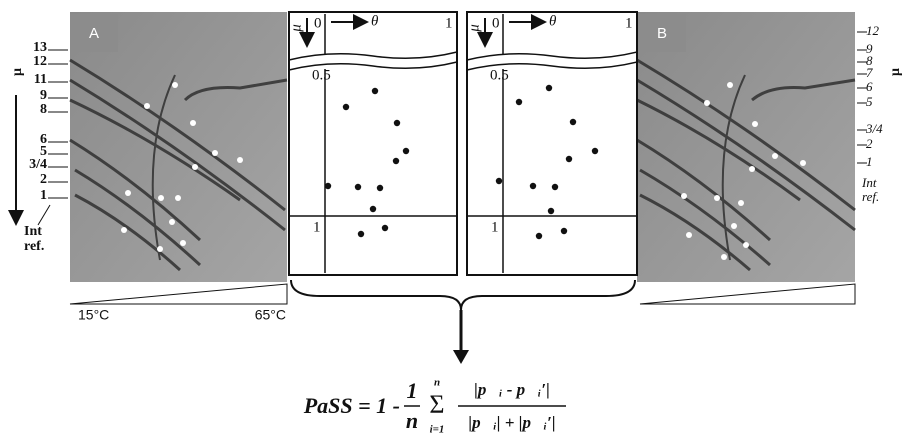  I want to click on tick-label: 1, so click(869, 161).